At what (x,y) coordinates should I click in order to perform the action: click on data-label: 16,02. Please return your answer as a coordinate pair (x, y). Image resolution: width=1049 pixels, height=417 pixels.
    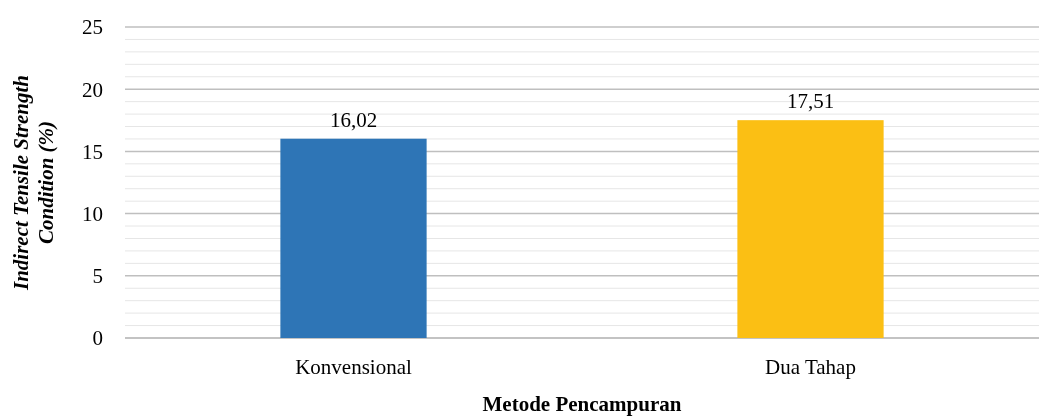
    Looking at the image, I should click on (353, 119).